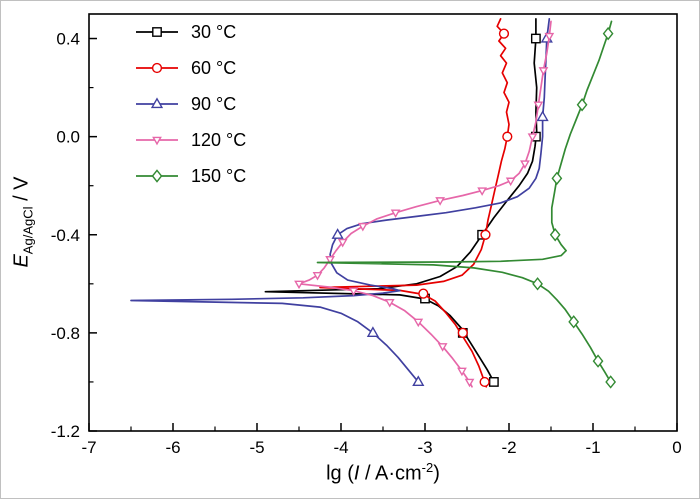 The image size is (700, 499). I want to click on legend-entry-60c: 60 °C, so click(189, 68).